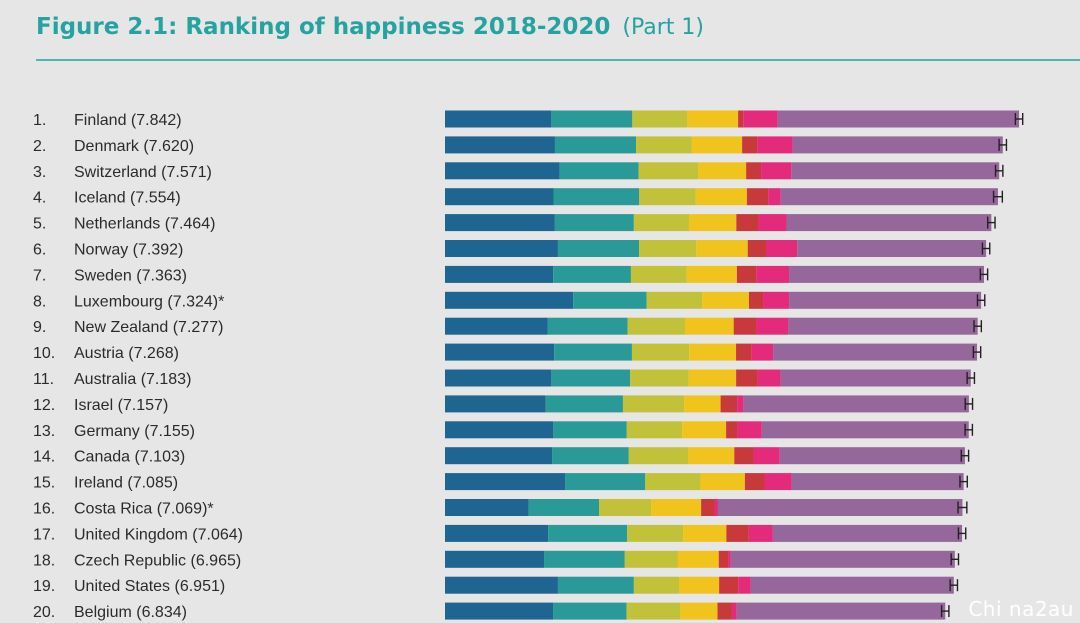  I want to click on rank-label: 16., so click(44, 509).